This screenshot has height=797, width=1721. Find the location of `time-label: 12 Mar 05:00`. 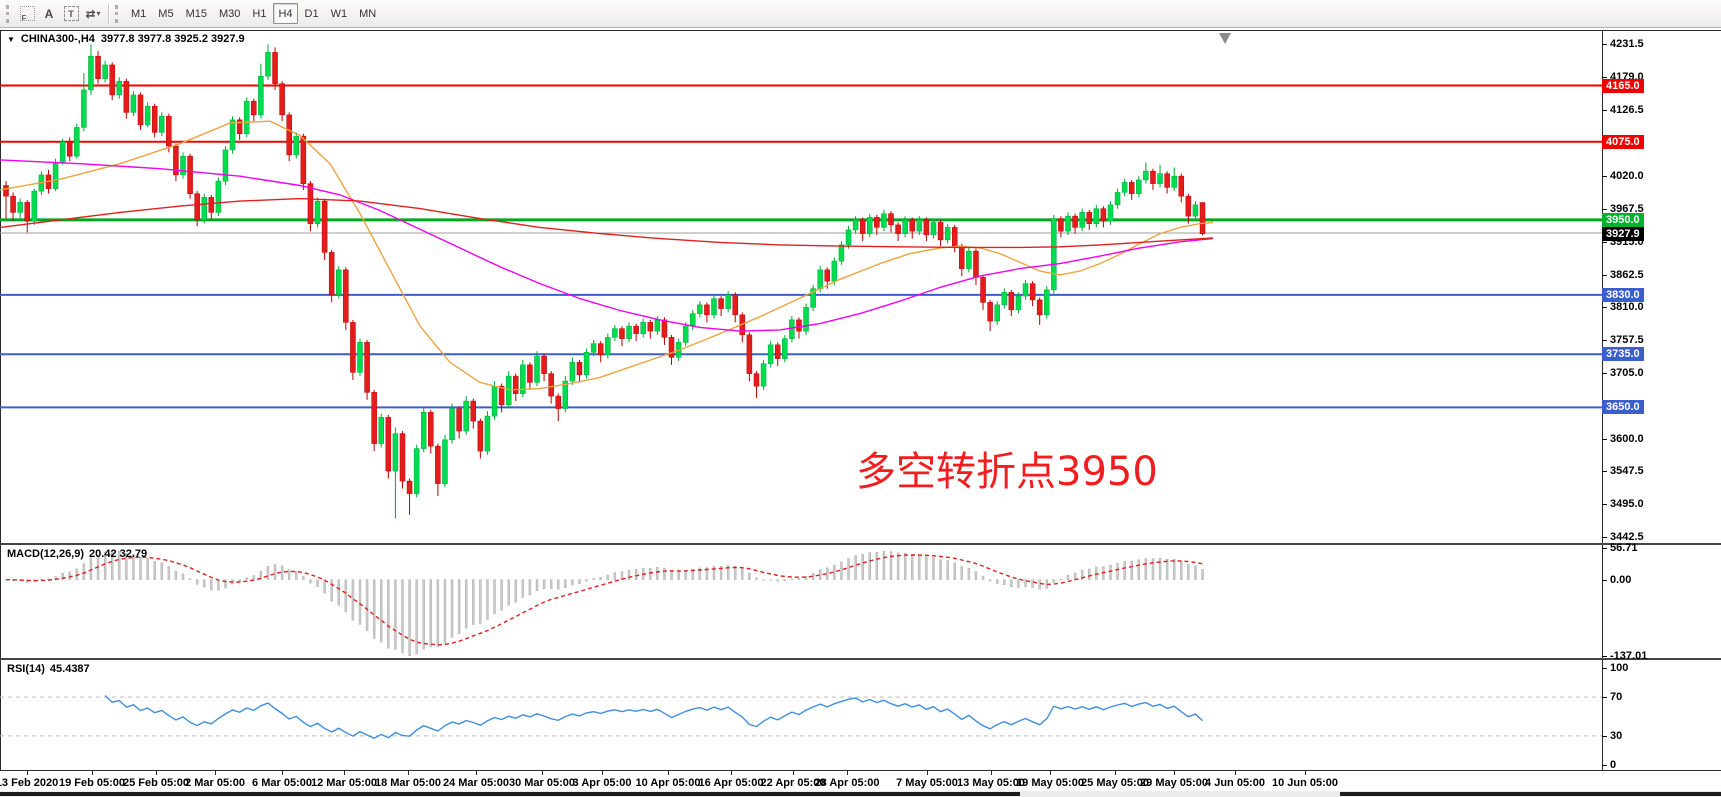

time-label: 12 Mar 05:00 is located at coordinates (344, 783).